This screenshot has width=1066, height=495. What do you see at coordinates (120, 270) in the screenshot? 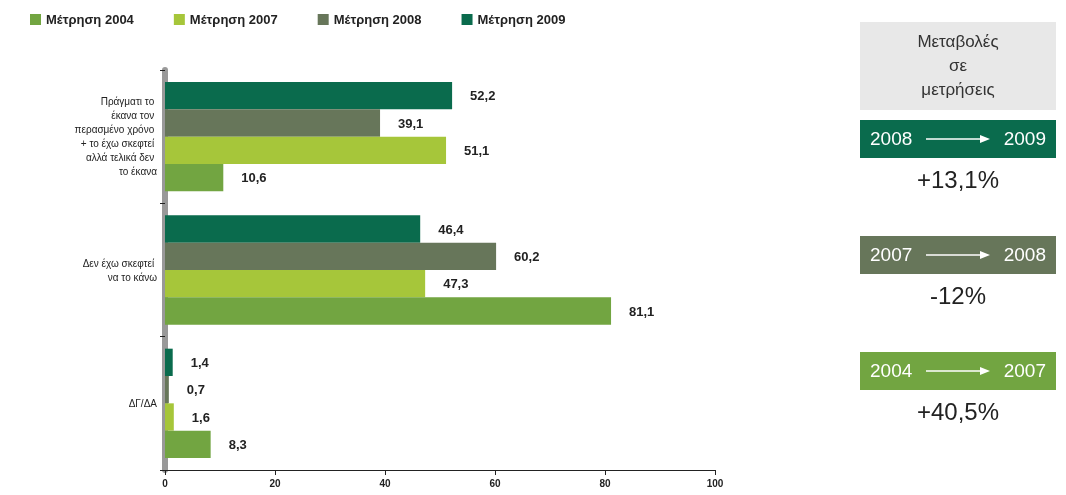
I see `y-tick-label: Δεν έχω σκεφτεί να το κάνω` at bounding box center [120, 270].